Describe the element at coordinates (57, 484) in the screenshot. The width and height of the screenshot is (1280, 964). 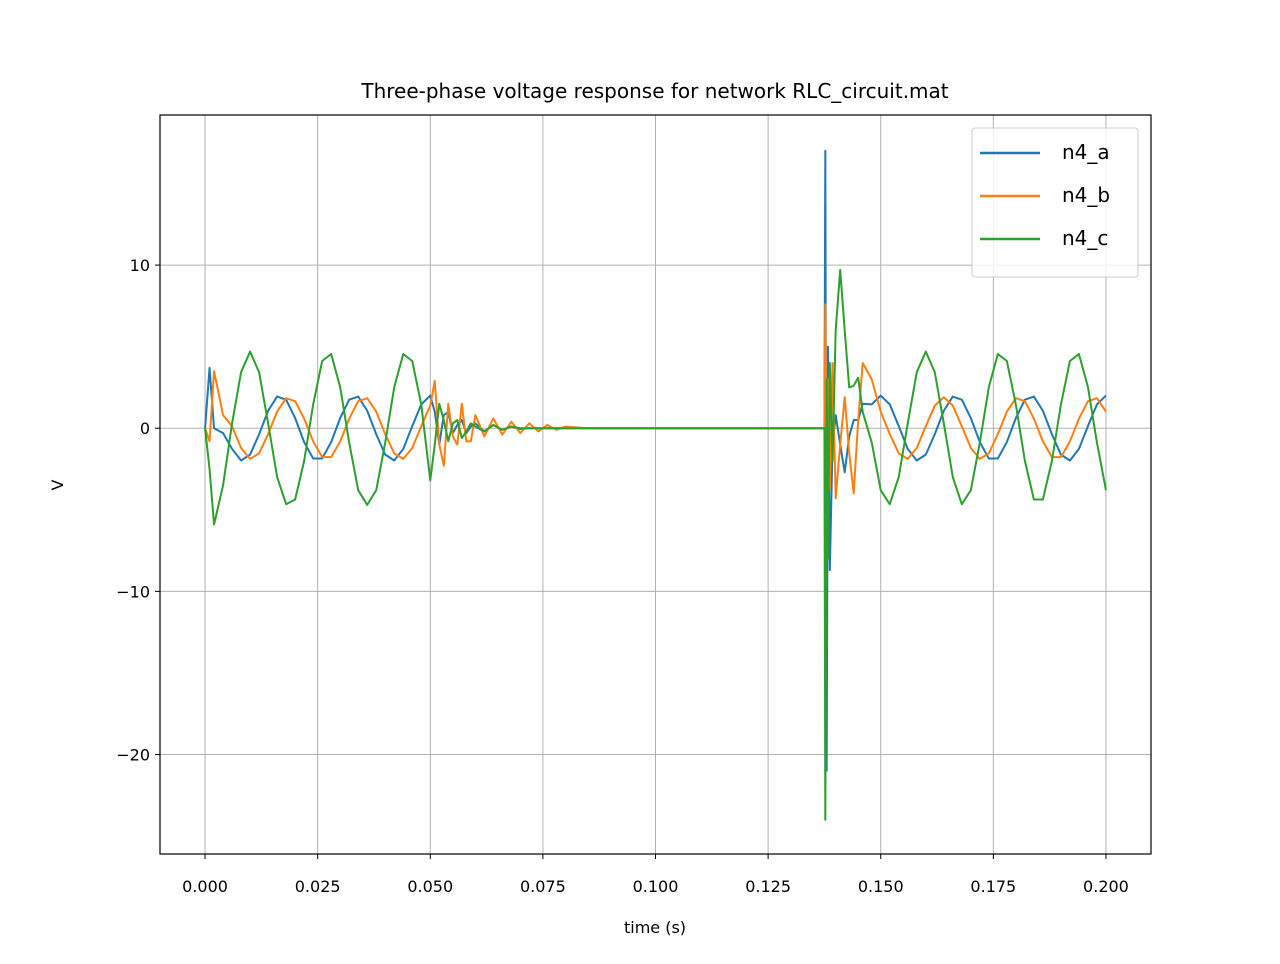
I see `y-axis-label: V` at that location.